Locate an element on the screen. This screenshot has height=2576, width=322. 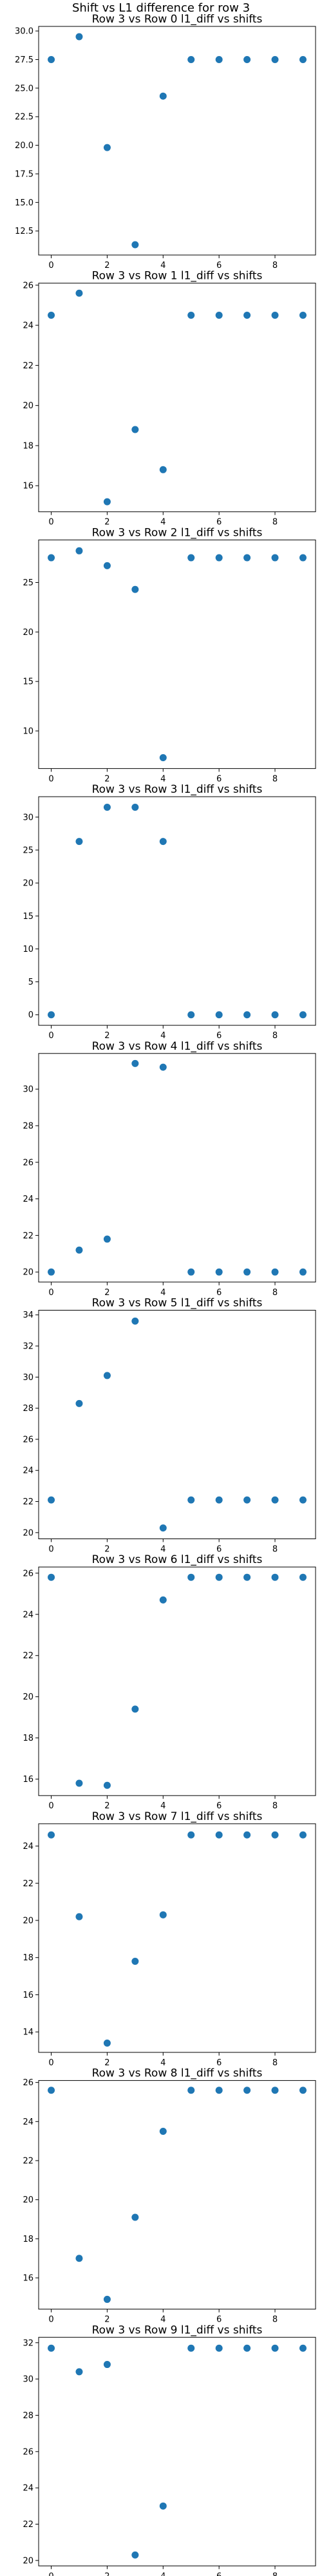
y-tick-label: 5 is located at coordinates (30, 982).